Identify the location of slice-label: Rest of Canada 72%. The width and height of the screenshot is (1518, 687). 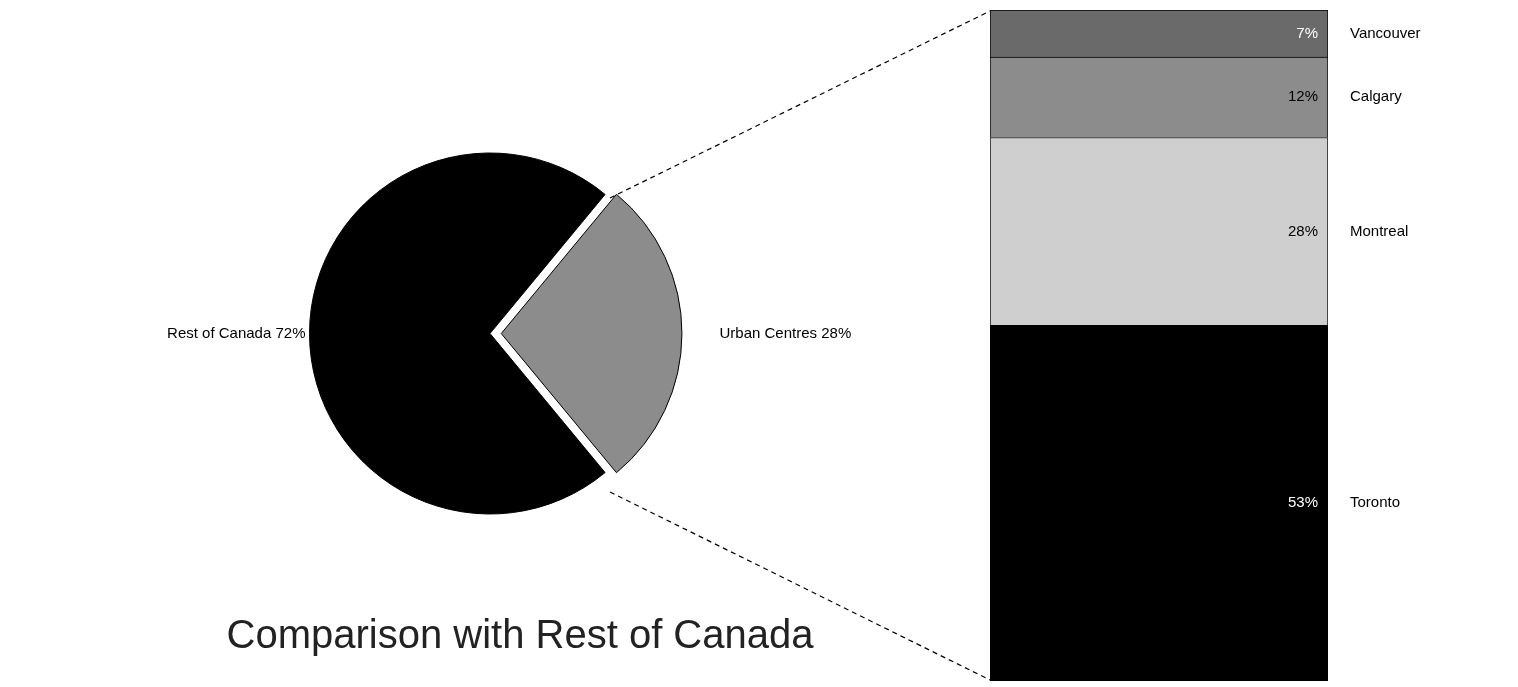
(236, 332).